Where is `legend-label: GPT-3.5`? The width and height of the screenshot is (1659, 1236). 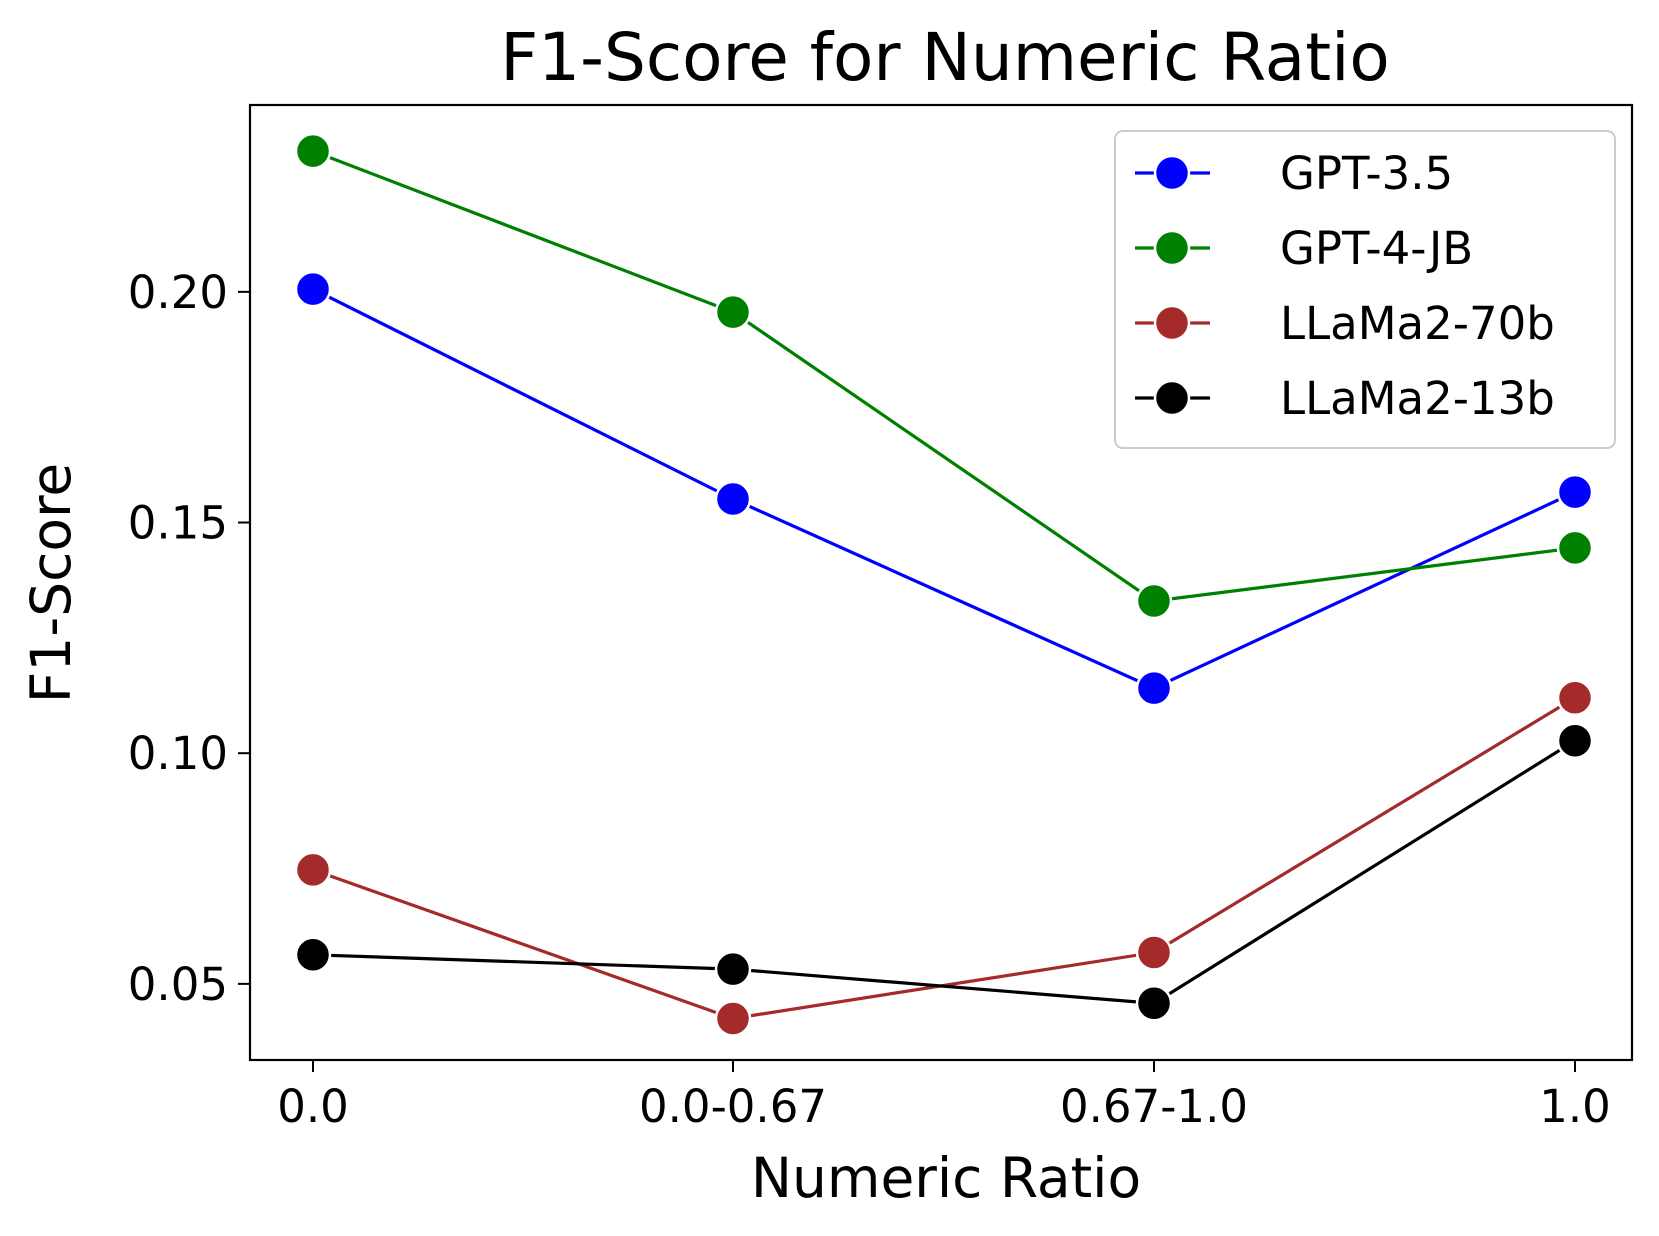
legend-label: GPT-3.5 is located at coordinates (1366, 173).